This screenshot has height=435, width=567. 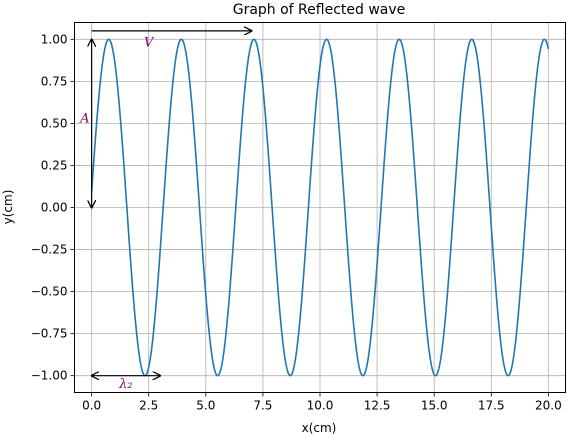 What do you see at coordinates (54, 165) in the screenshot?
I see `y-tick-label: 0.25` at bounding box center [54, 165].